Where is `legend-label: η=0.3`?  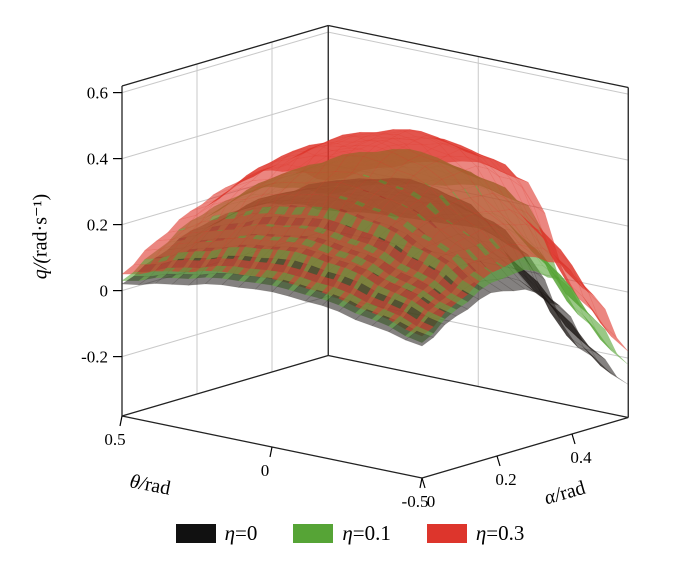
legend-label: η=0.3 is located at coordinates (500, 533).